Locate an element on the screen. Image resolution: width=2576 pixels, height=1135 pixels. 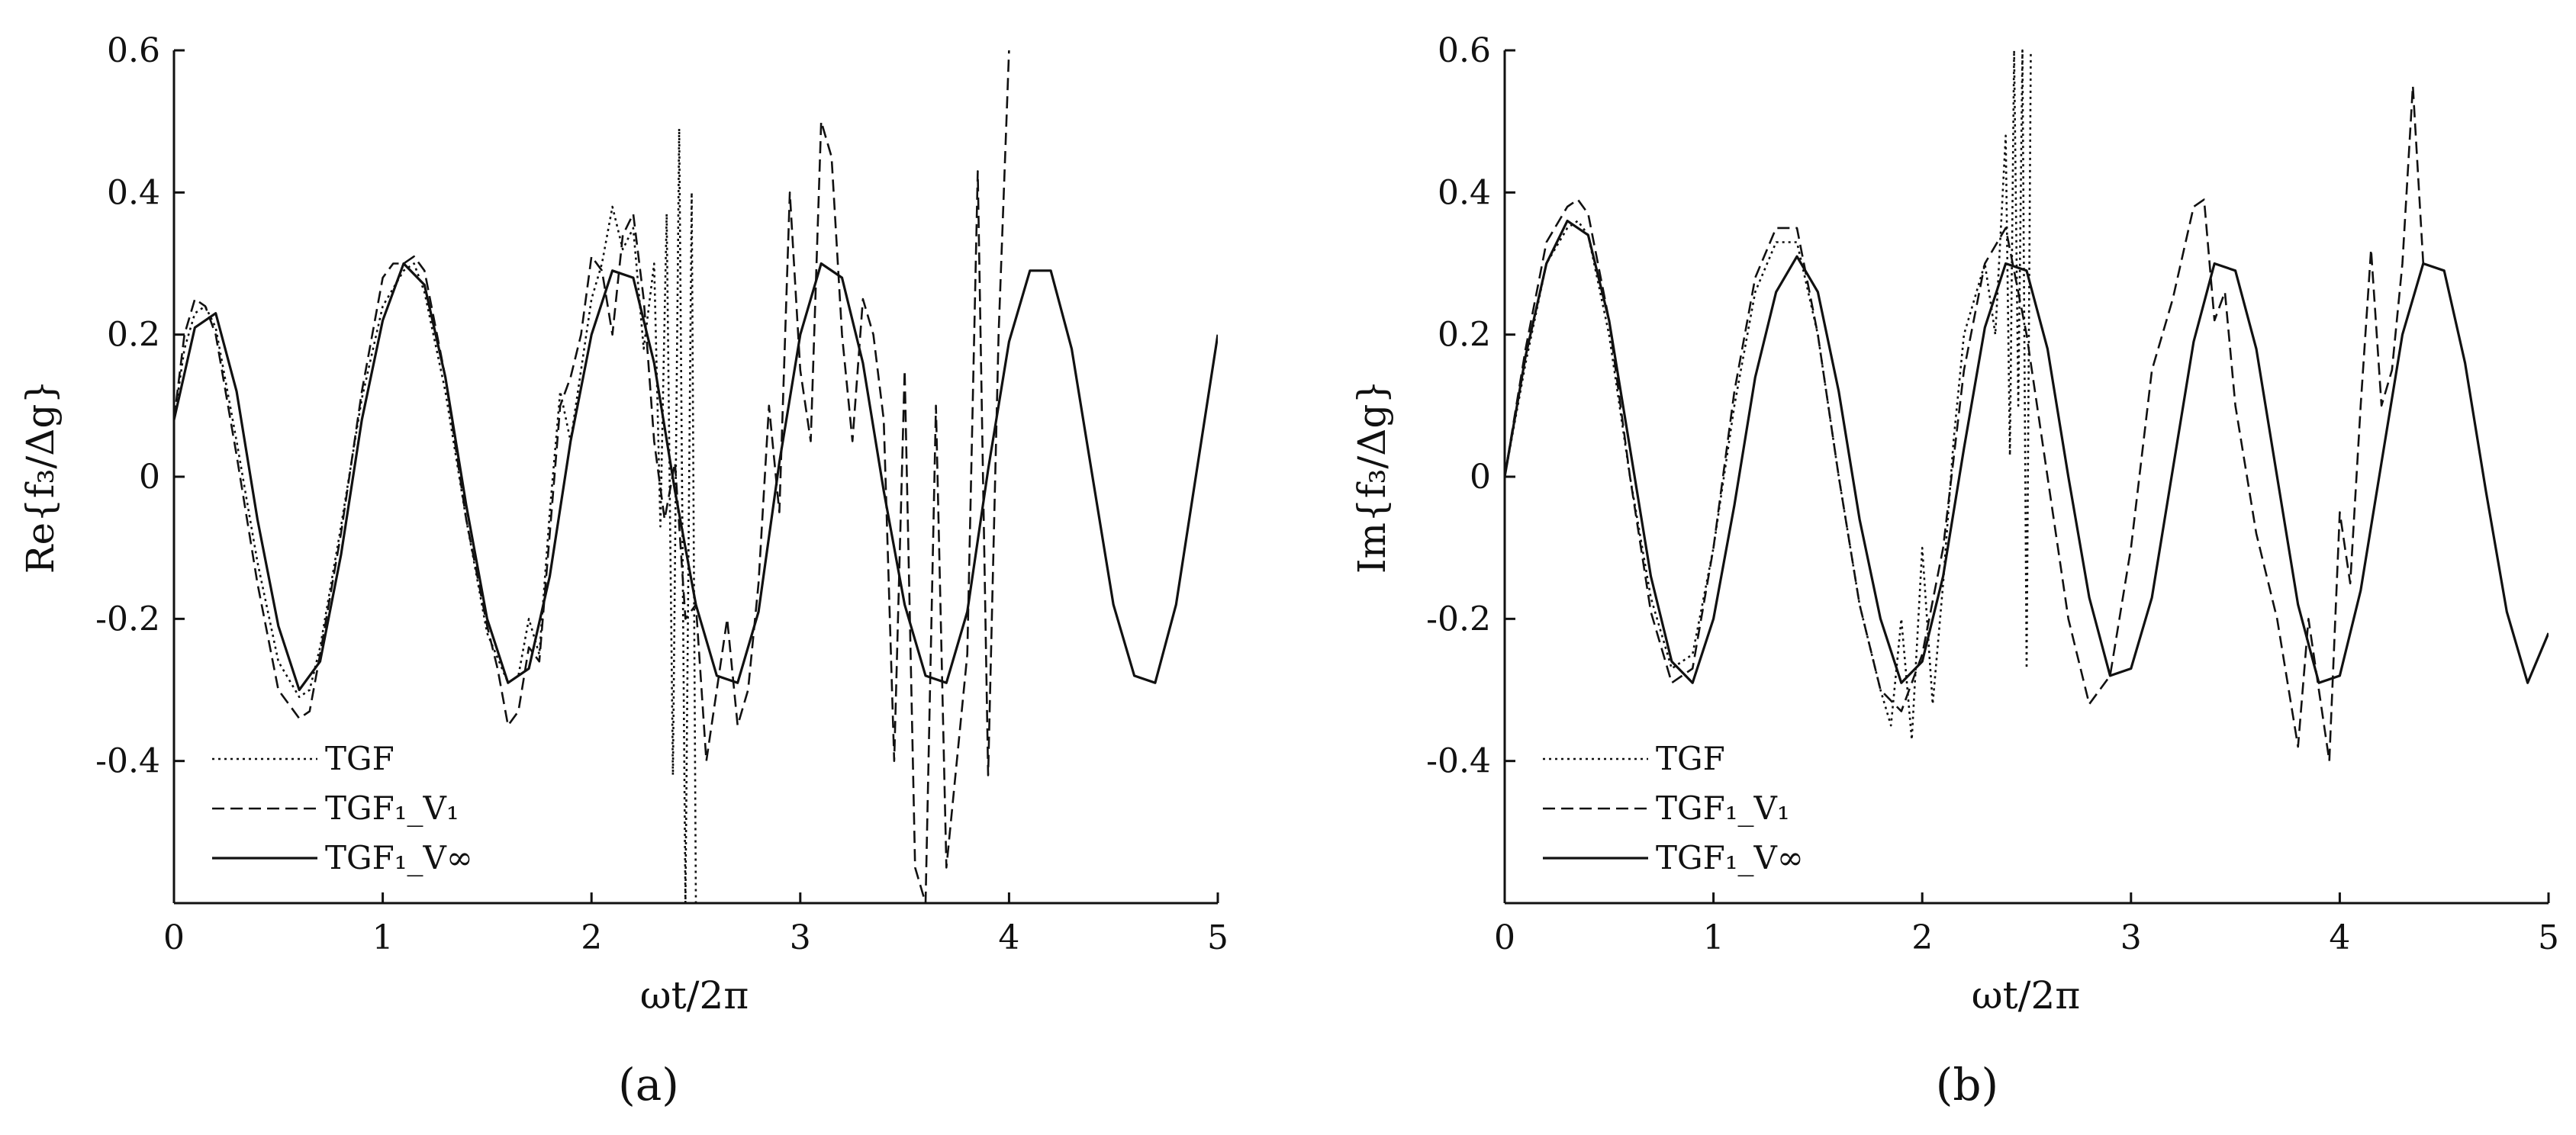
y-axis-label-a: Re{f₃/Δg} is located at coordinates (40, 477).